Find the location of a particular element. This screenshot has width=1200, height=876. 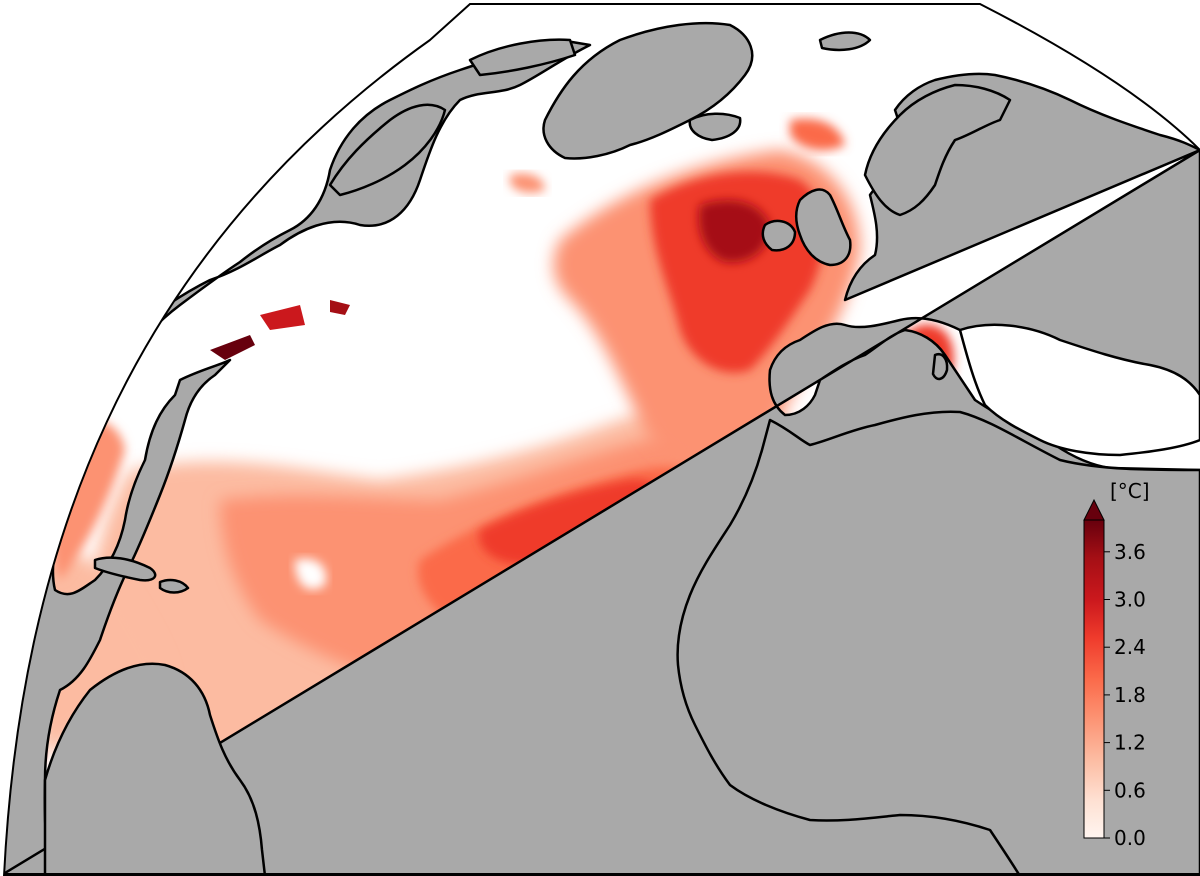

colorbar-tick-label: 3.0 is located at coordinates (1130, 600).